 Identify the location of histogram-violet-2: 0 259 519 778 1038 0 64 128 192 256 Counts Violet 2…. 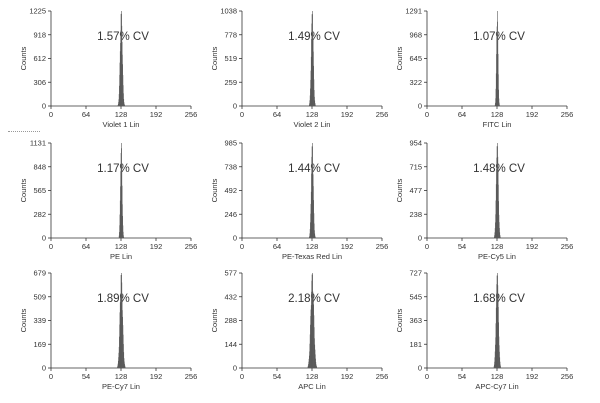
(292, 69).